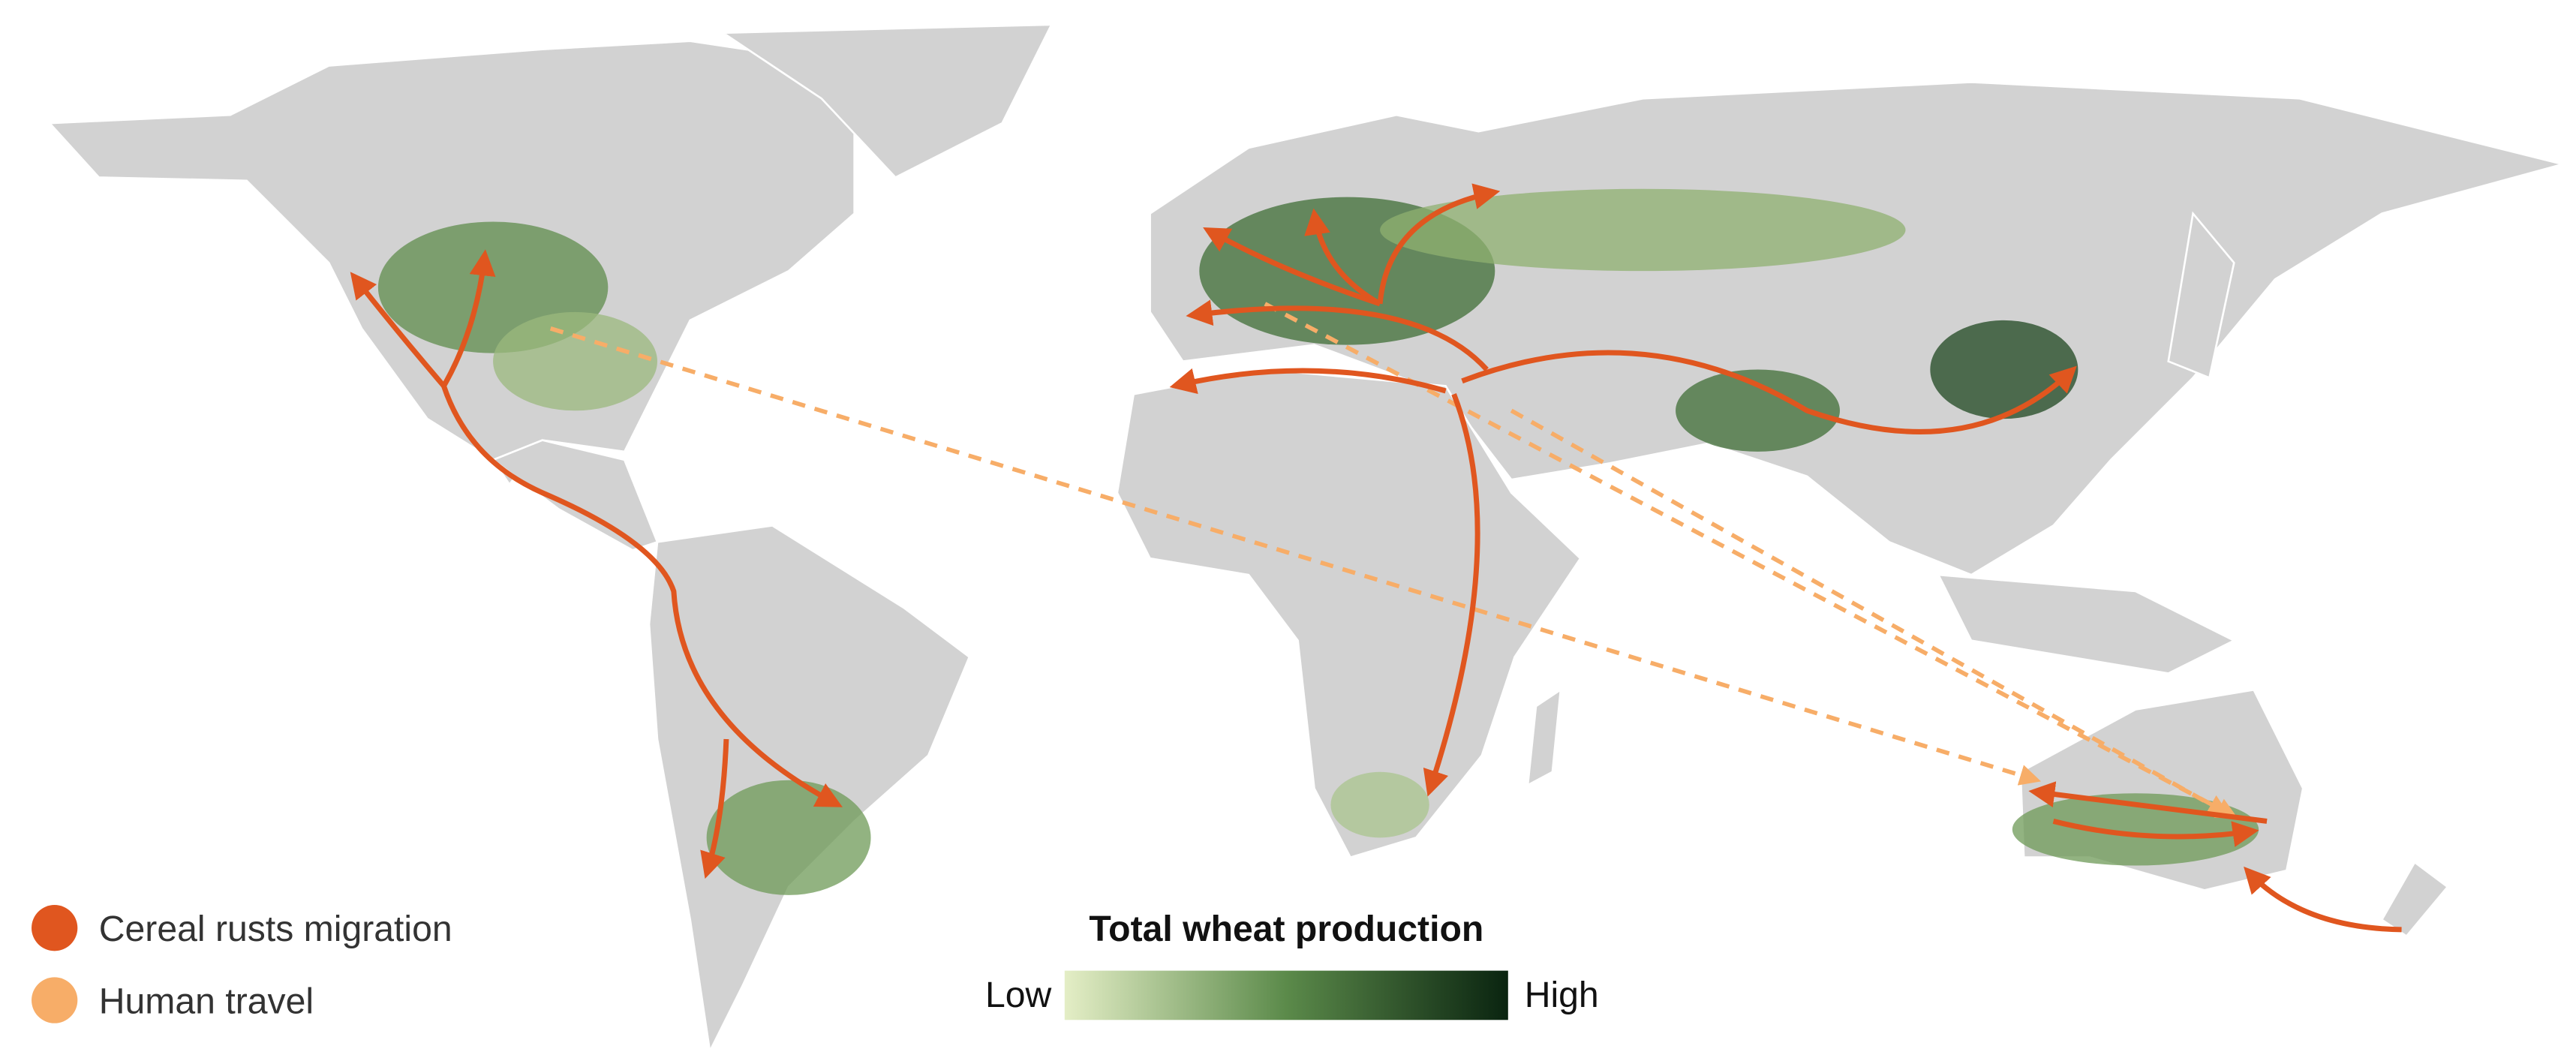 This screenshot has width=2576, height=1061. What do you see at coordinates (275, 929) in the screenshot?
I see `legend-label: Cereal rusts migration` at bounding box center [275, 929].